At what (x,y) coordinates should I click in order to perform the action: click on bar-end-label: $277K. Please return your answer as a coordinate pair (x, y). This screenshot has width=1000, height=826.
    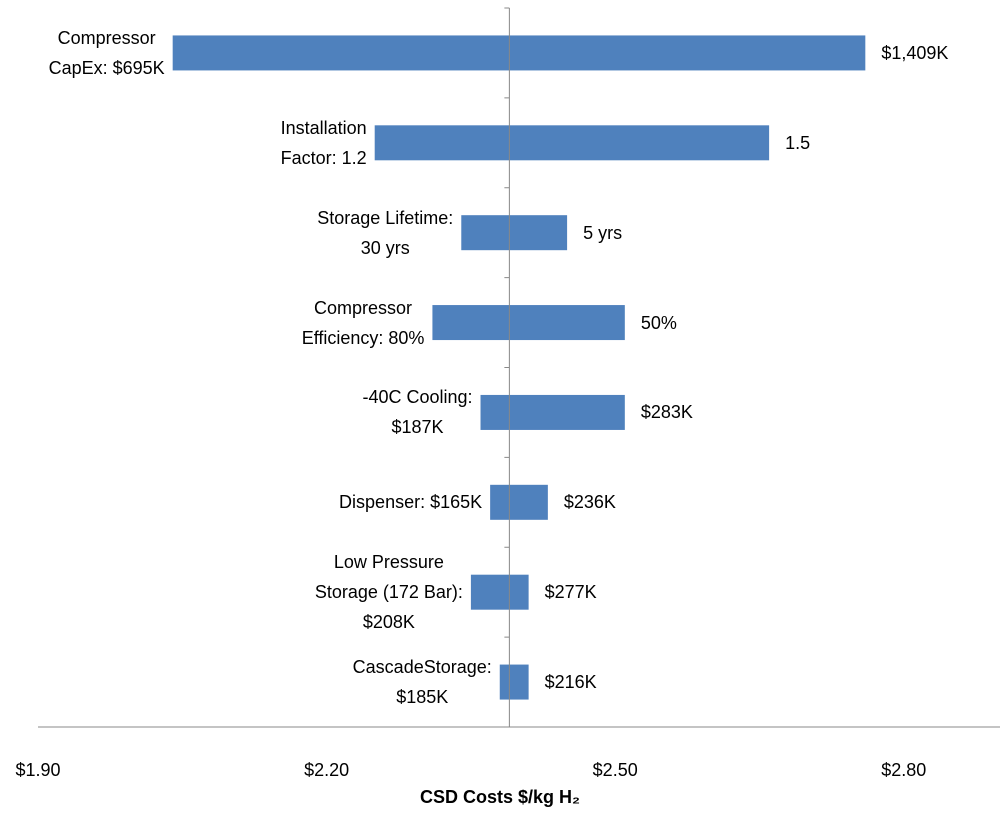
    Looking at the image, I should click on (570, 592).